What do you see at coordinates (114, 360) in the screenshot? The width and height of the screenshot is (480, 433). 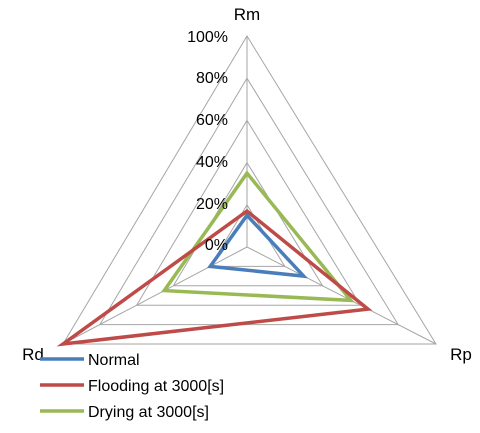 I see `legend-label-normal: Normal` at bounding box center [114, 360].